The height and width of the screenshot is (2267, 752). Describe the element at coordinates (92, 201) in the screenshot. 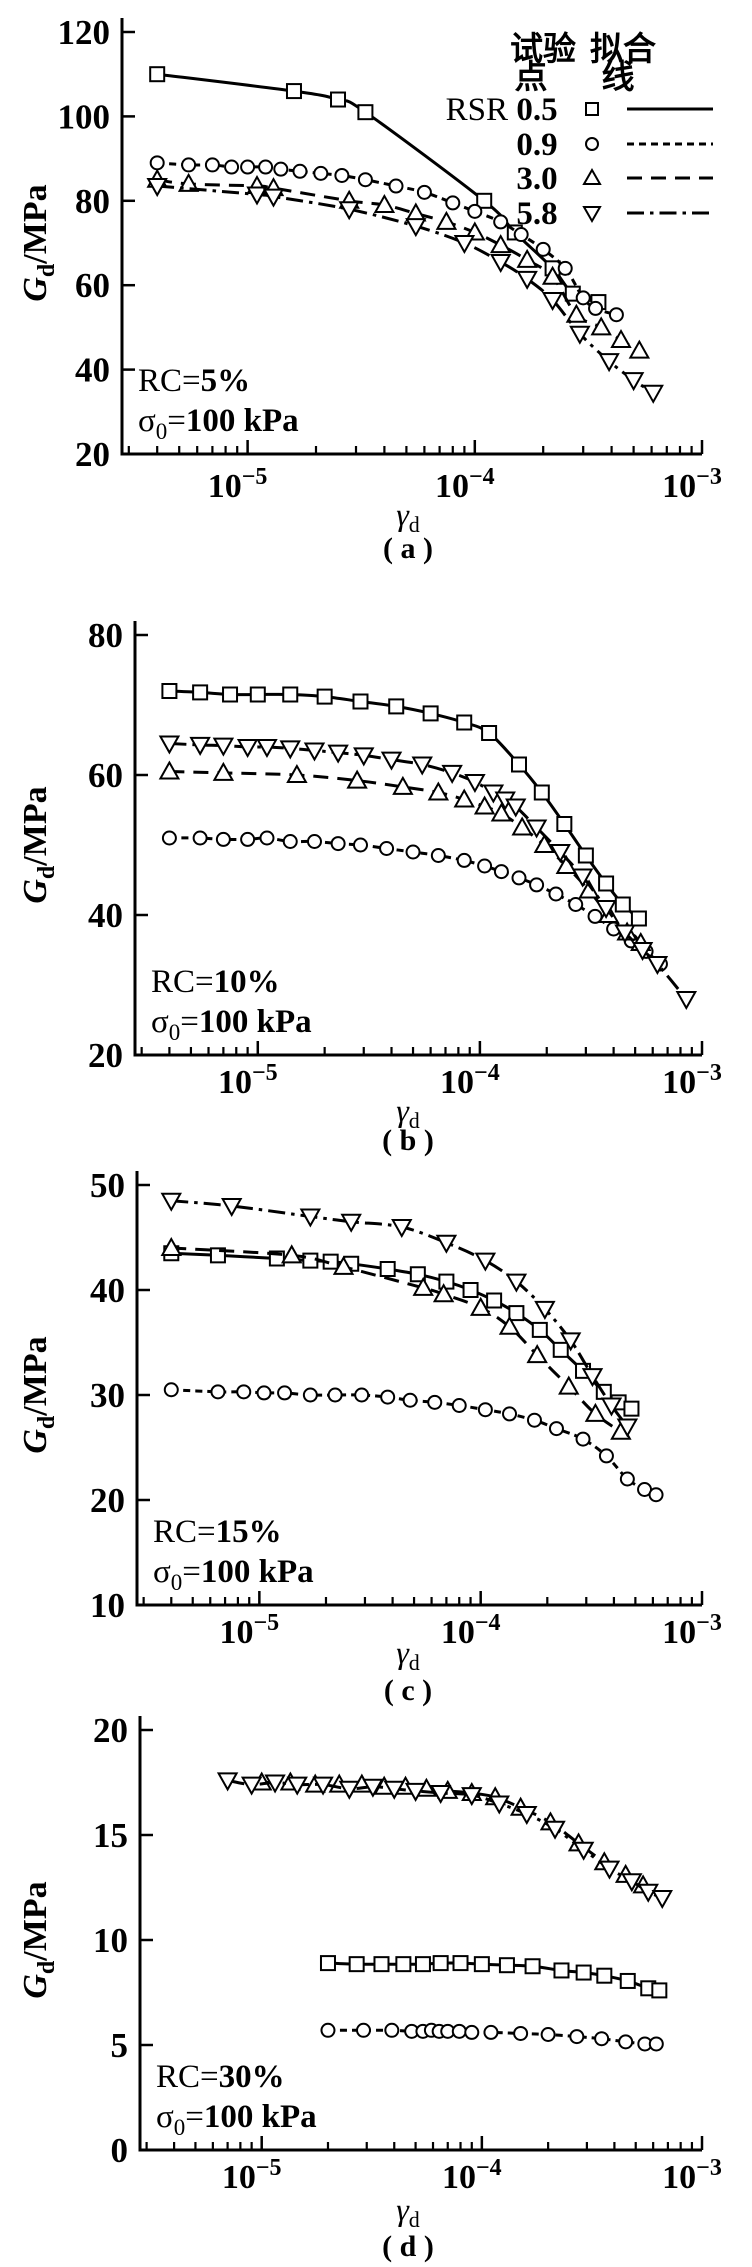

I see `y-tick-label: 80` at that location.